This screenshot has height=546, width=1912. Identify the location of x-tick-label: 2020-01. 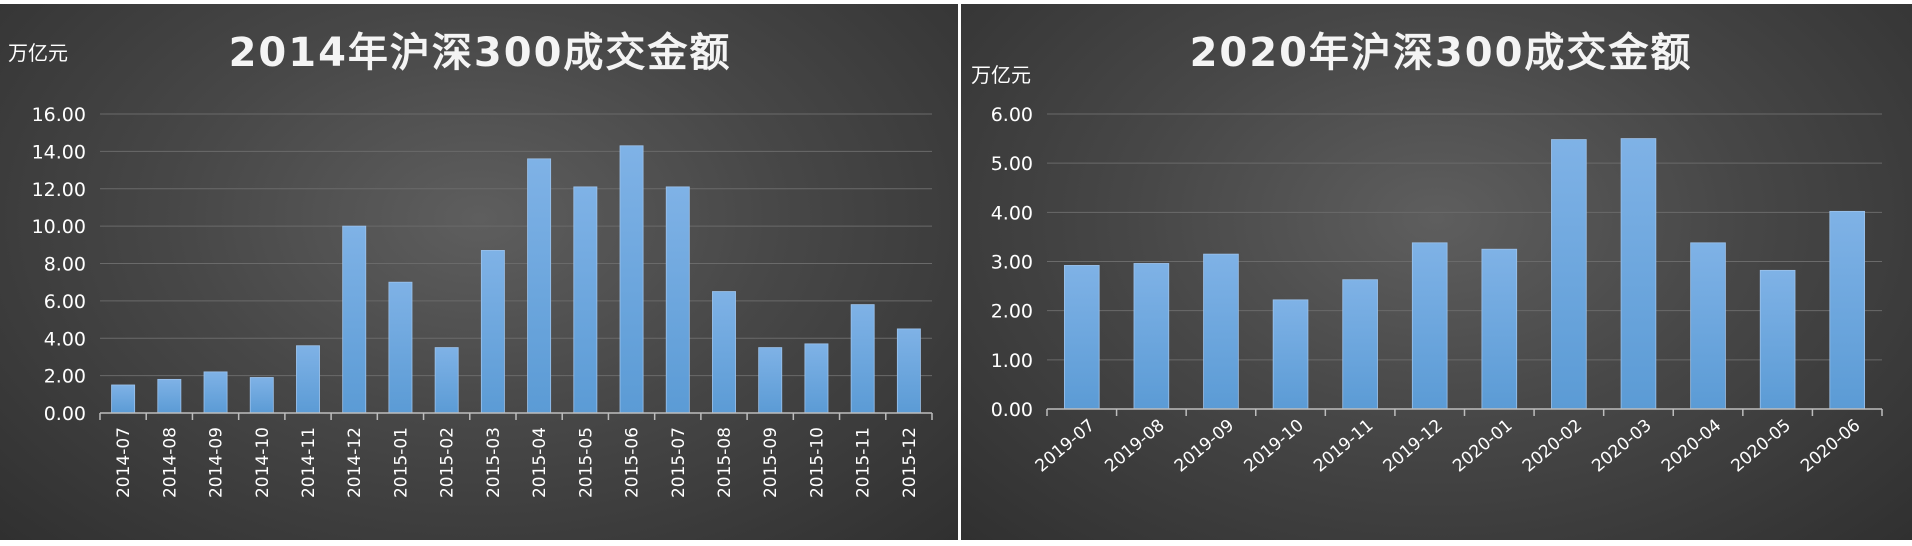
(1482, 446).